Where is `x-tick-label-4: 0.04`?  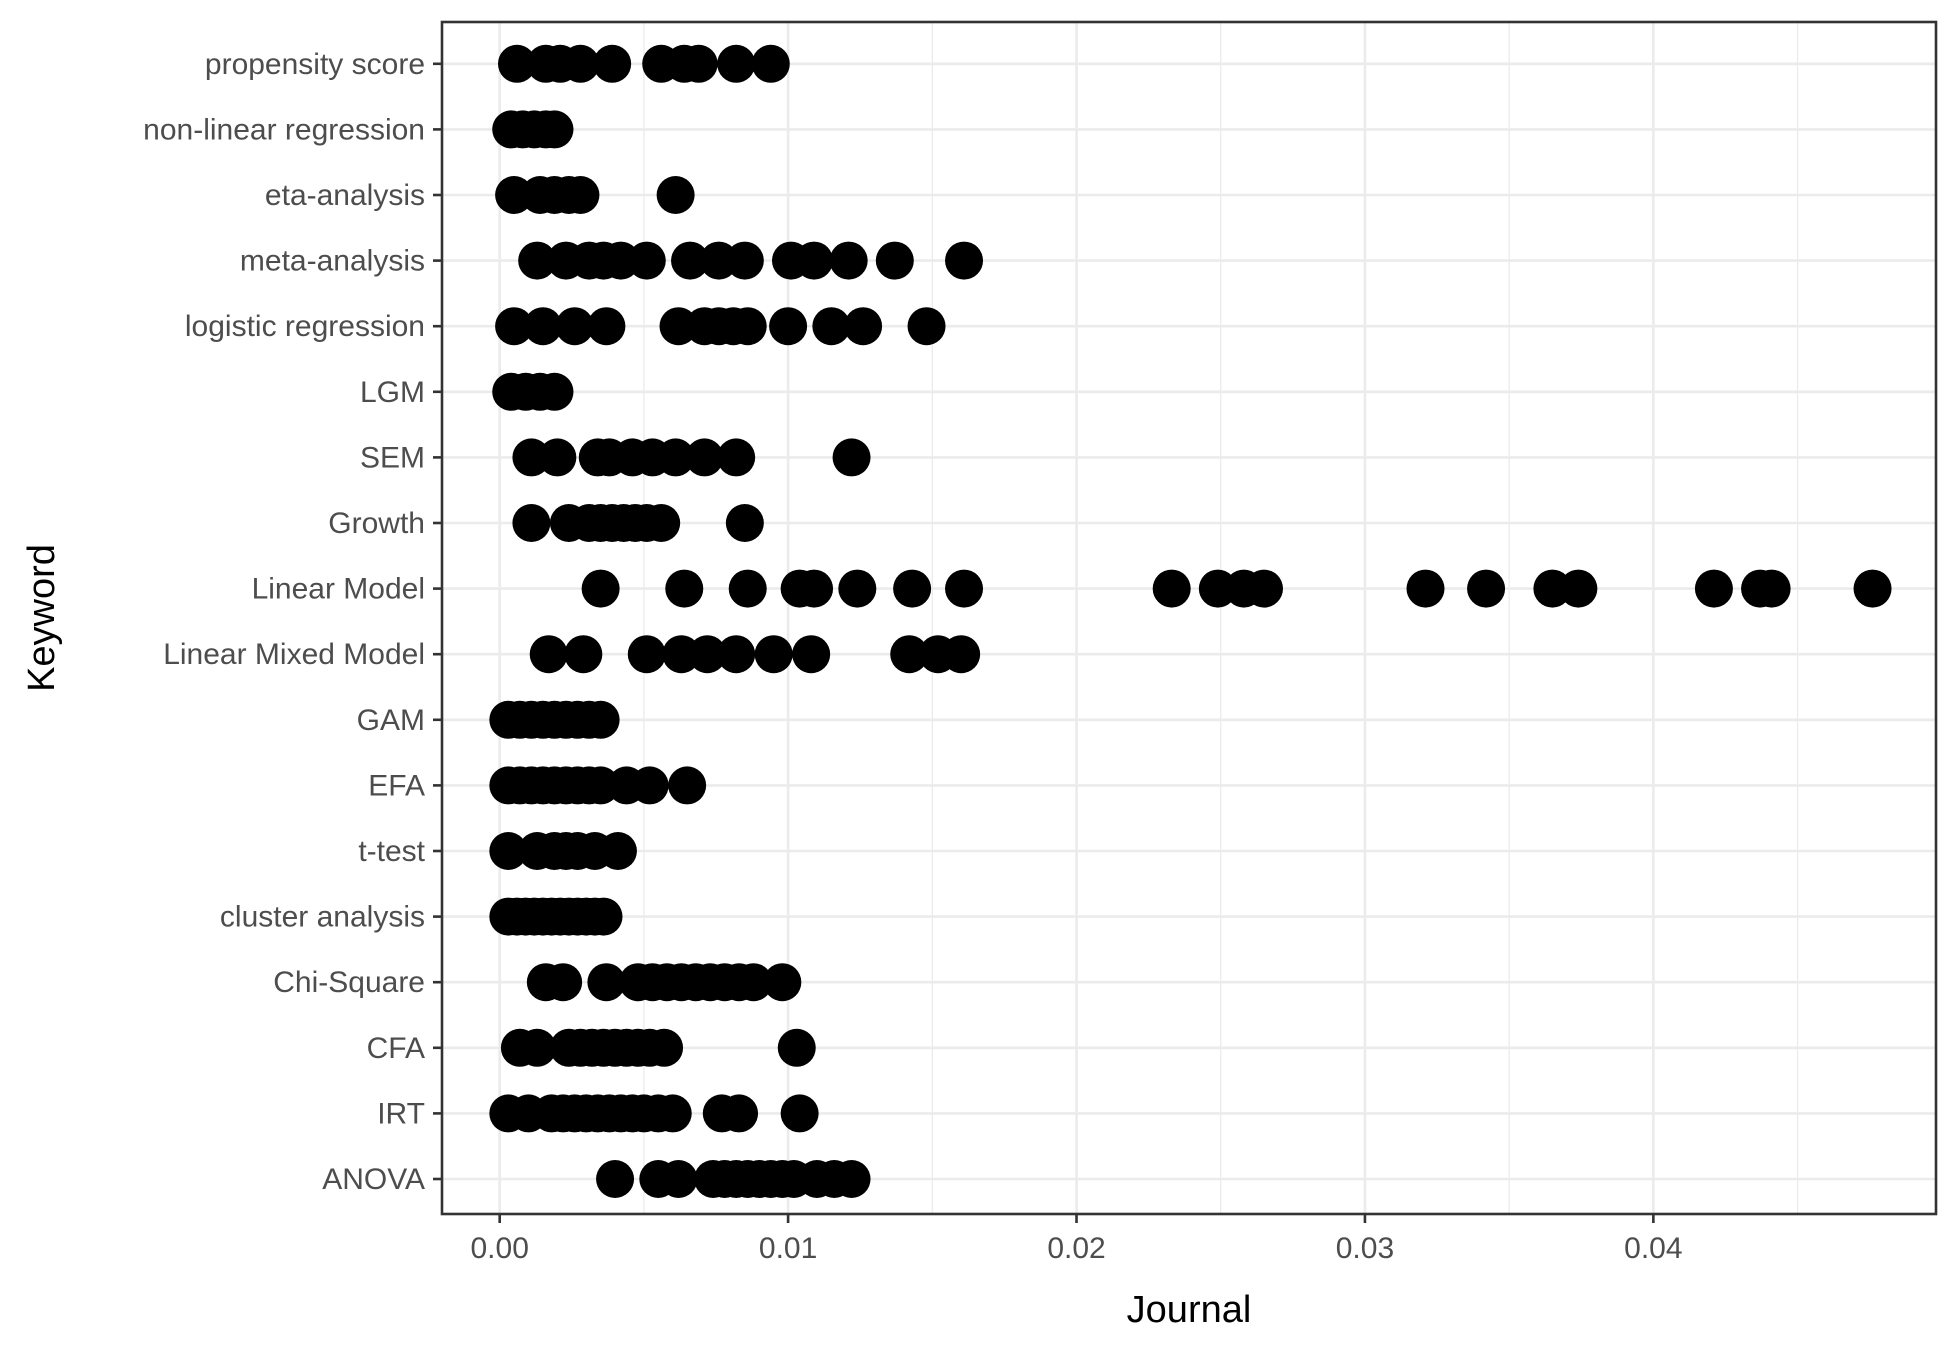 x-tick-label-4: 0.04 is located at coordinates (1653, 1248).